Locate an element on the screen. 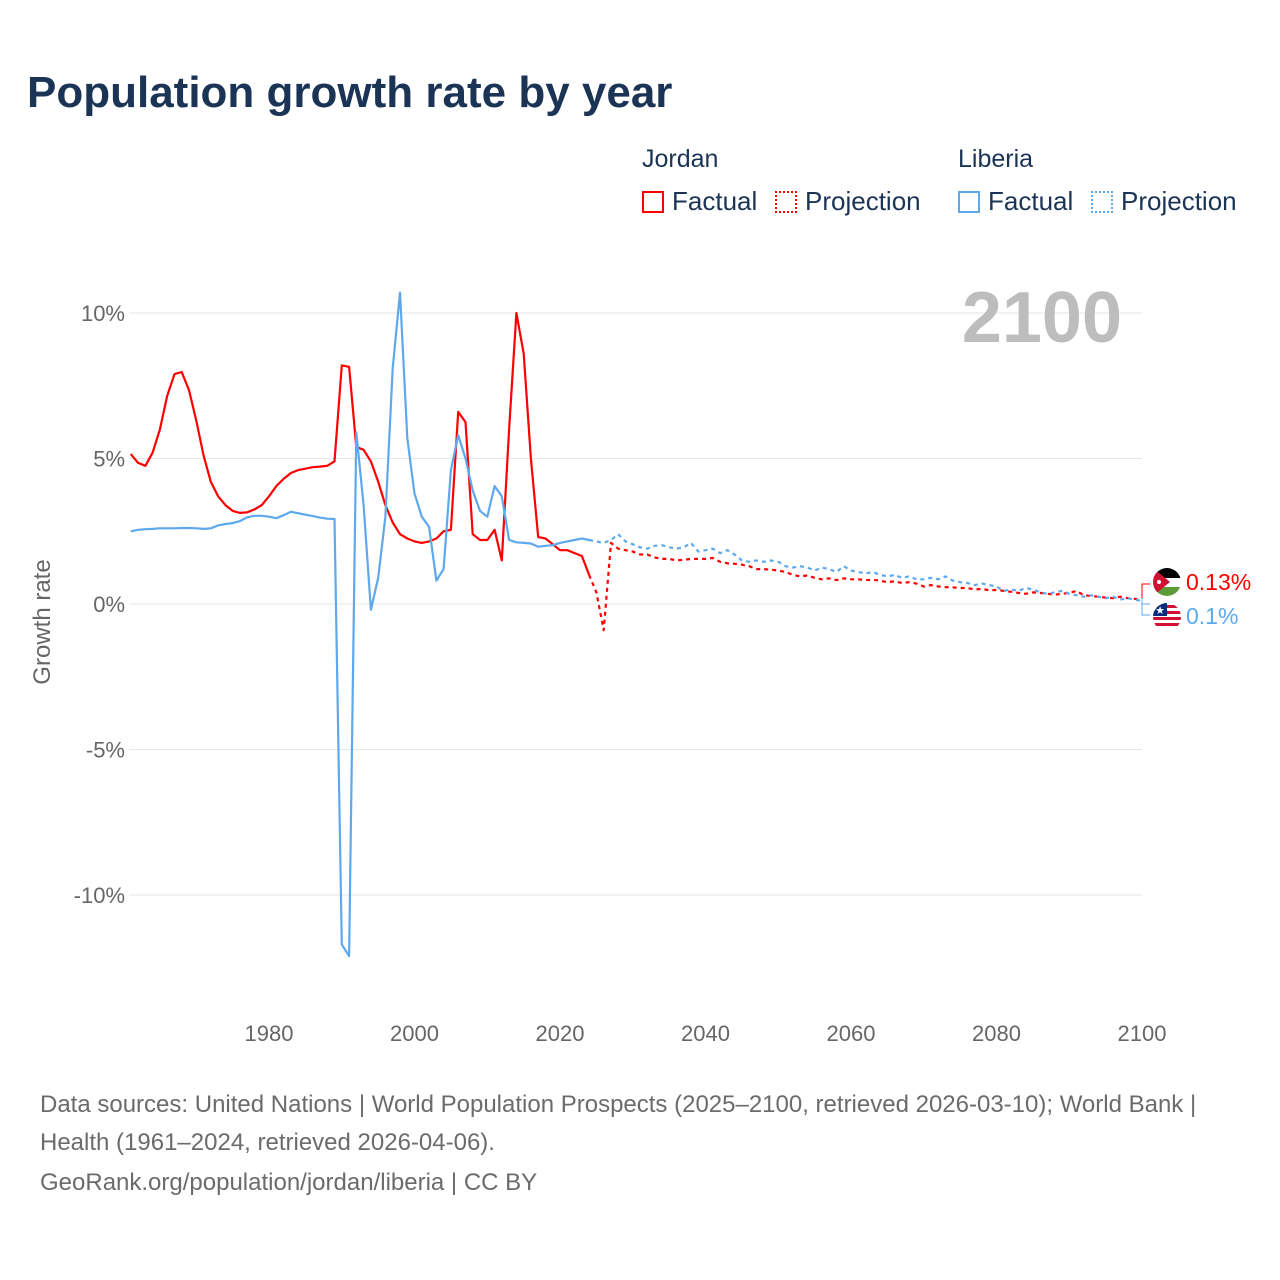 The image size is (1280, 1280). legend-swatch-solid-blue is located at coordinates (969, 201).